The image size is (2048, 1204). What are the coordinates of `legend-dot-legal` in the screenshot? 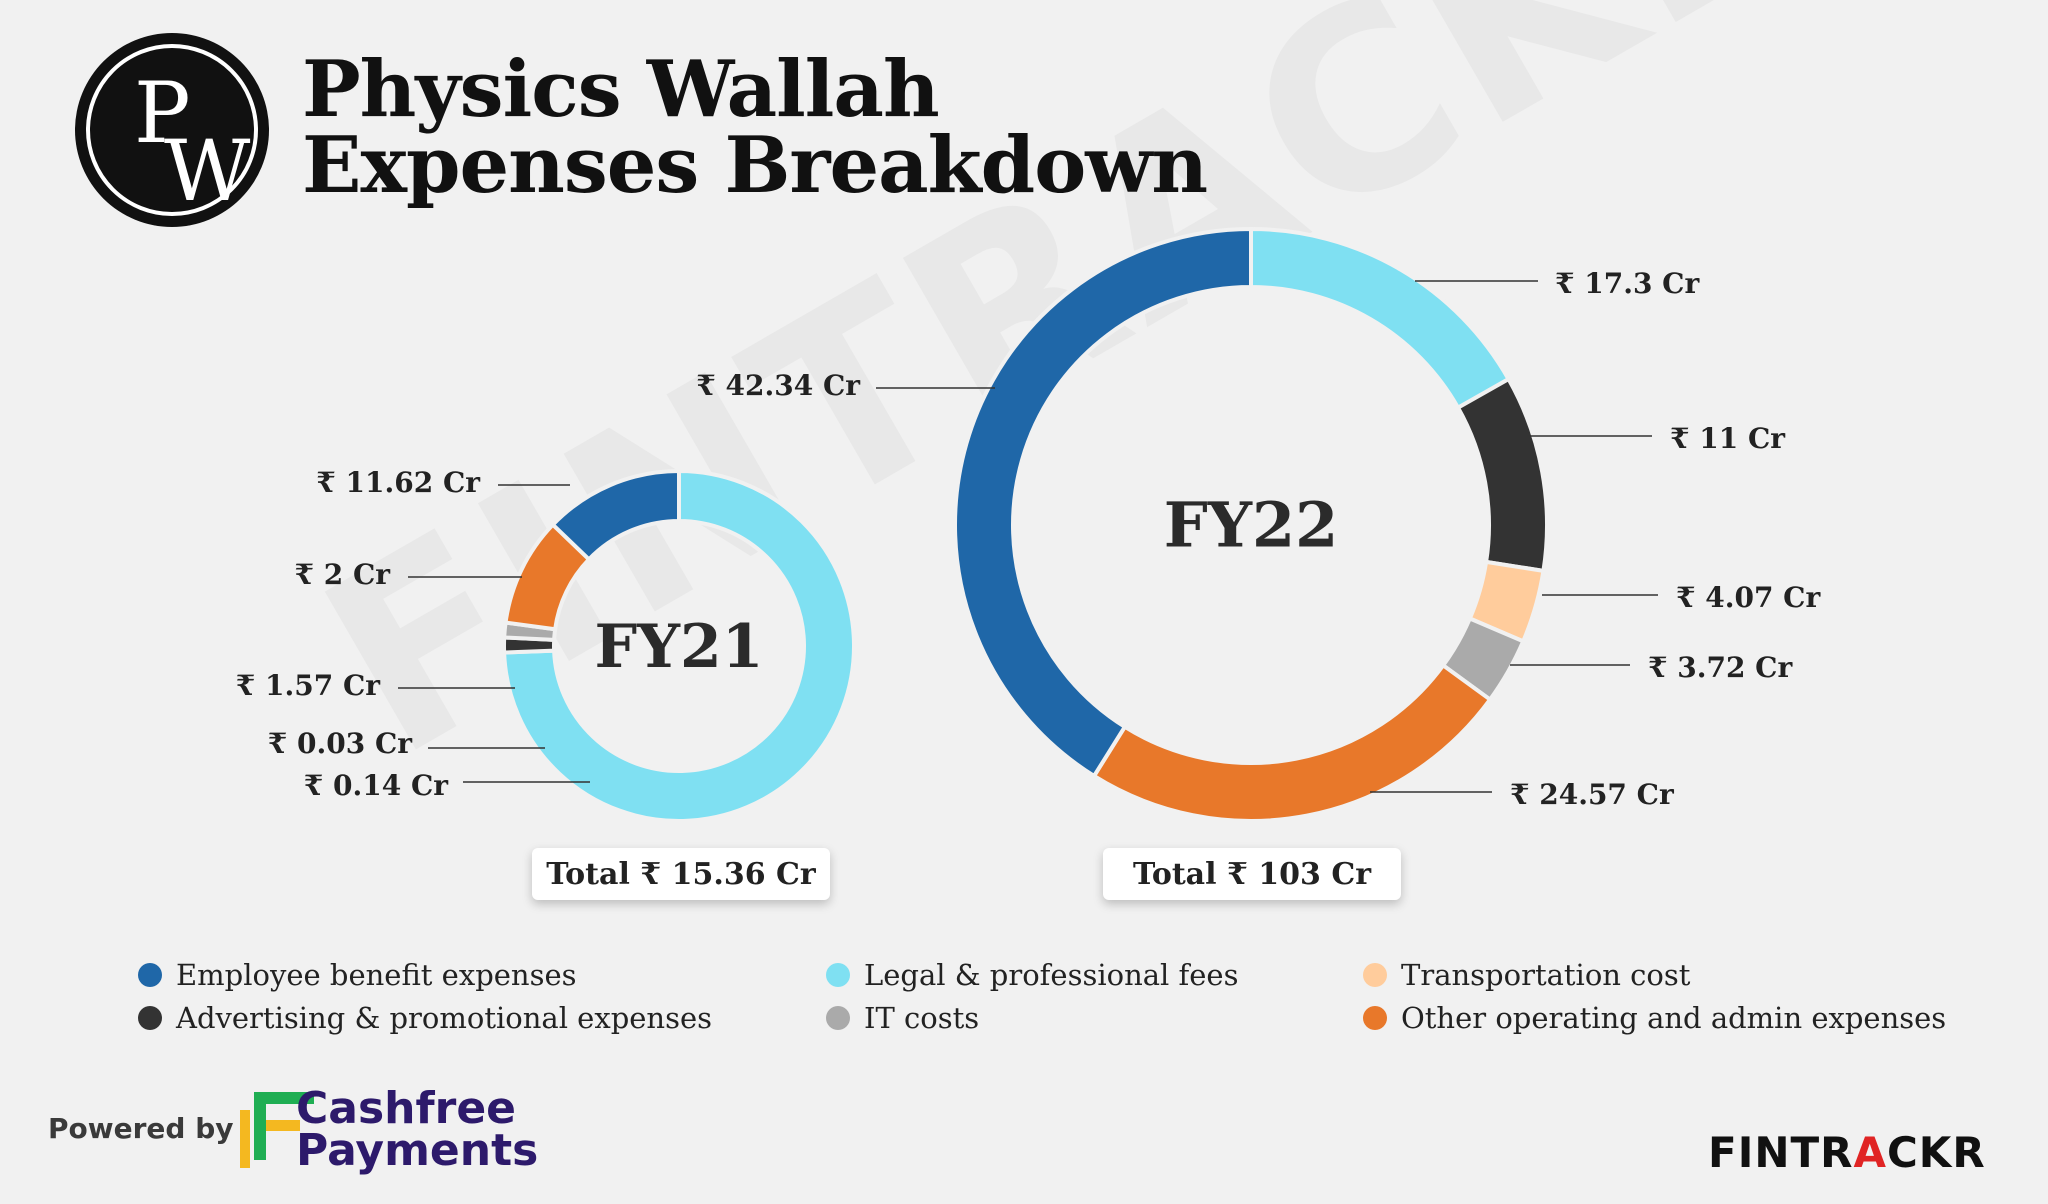 It's located at (838, 975).